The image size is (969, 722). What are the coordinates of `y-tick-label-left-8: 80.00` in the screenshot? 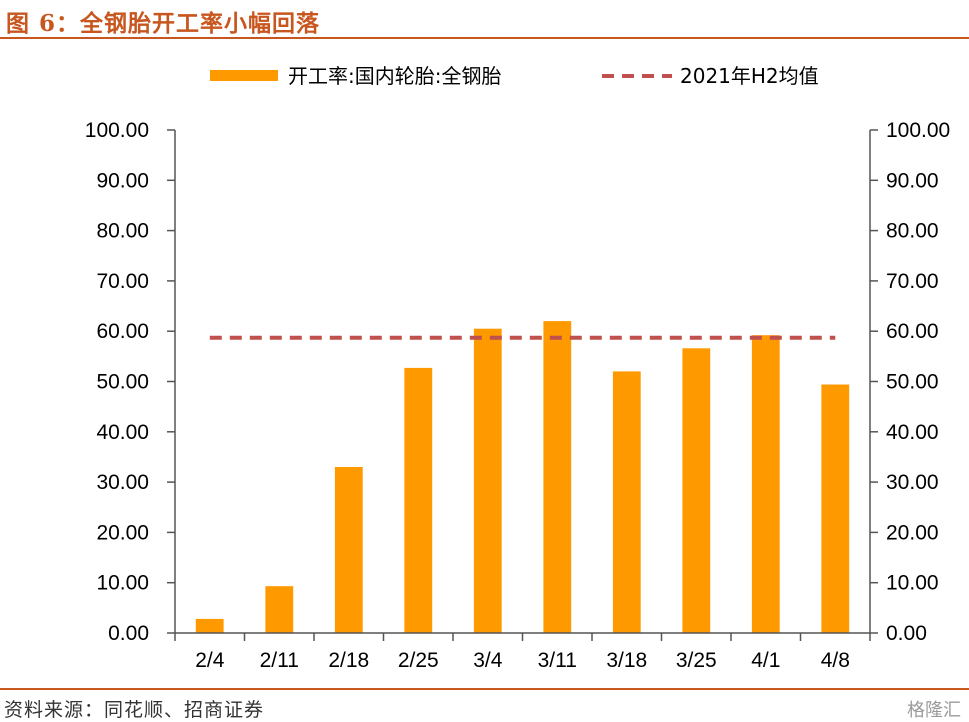 It's located at (122, 231).